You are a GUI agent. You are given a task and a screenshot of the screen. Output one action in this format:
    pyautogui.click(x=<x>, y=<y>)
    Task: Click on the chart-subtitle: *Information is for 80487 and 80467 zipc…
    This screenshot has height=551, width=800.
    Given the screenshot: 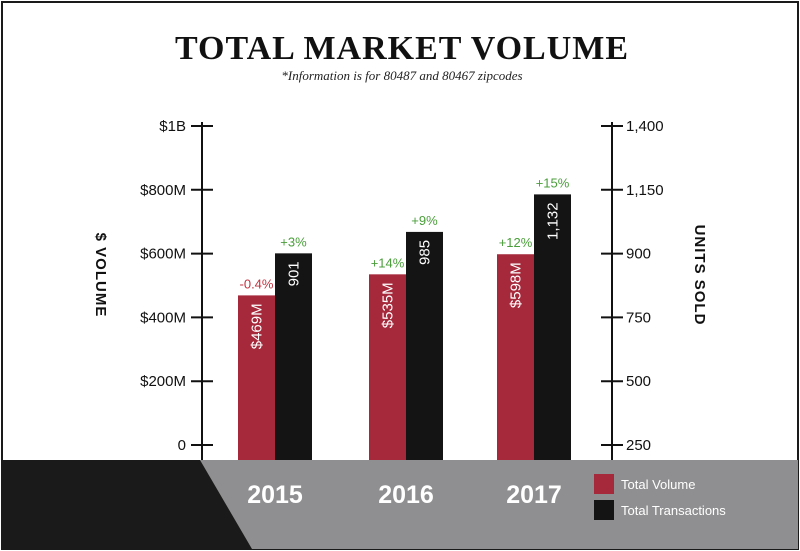 What is the action you would take?
    pyautogui.click(x=401, y=75)
    